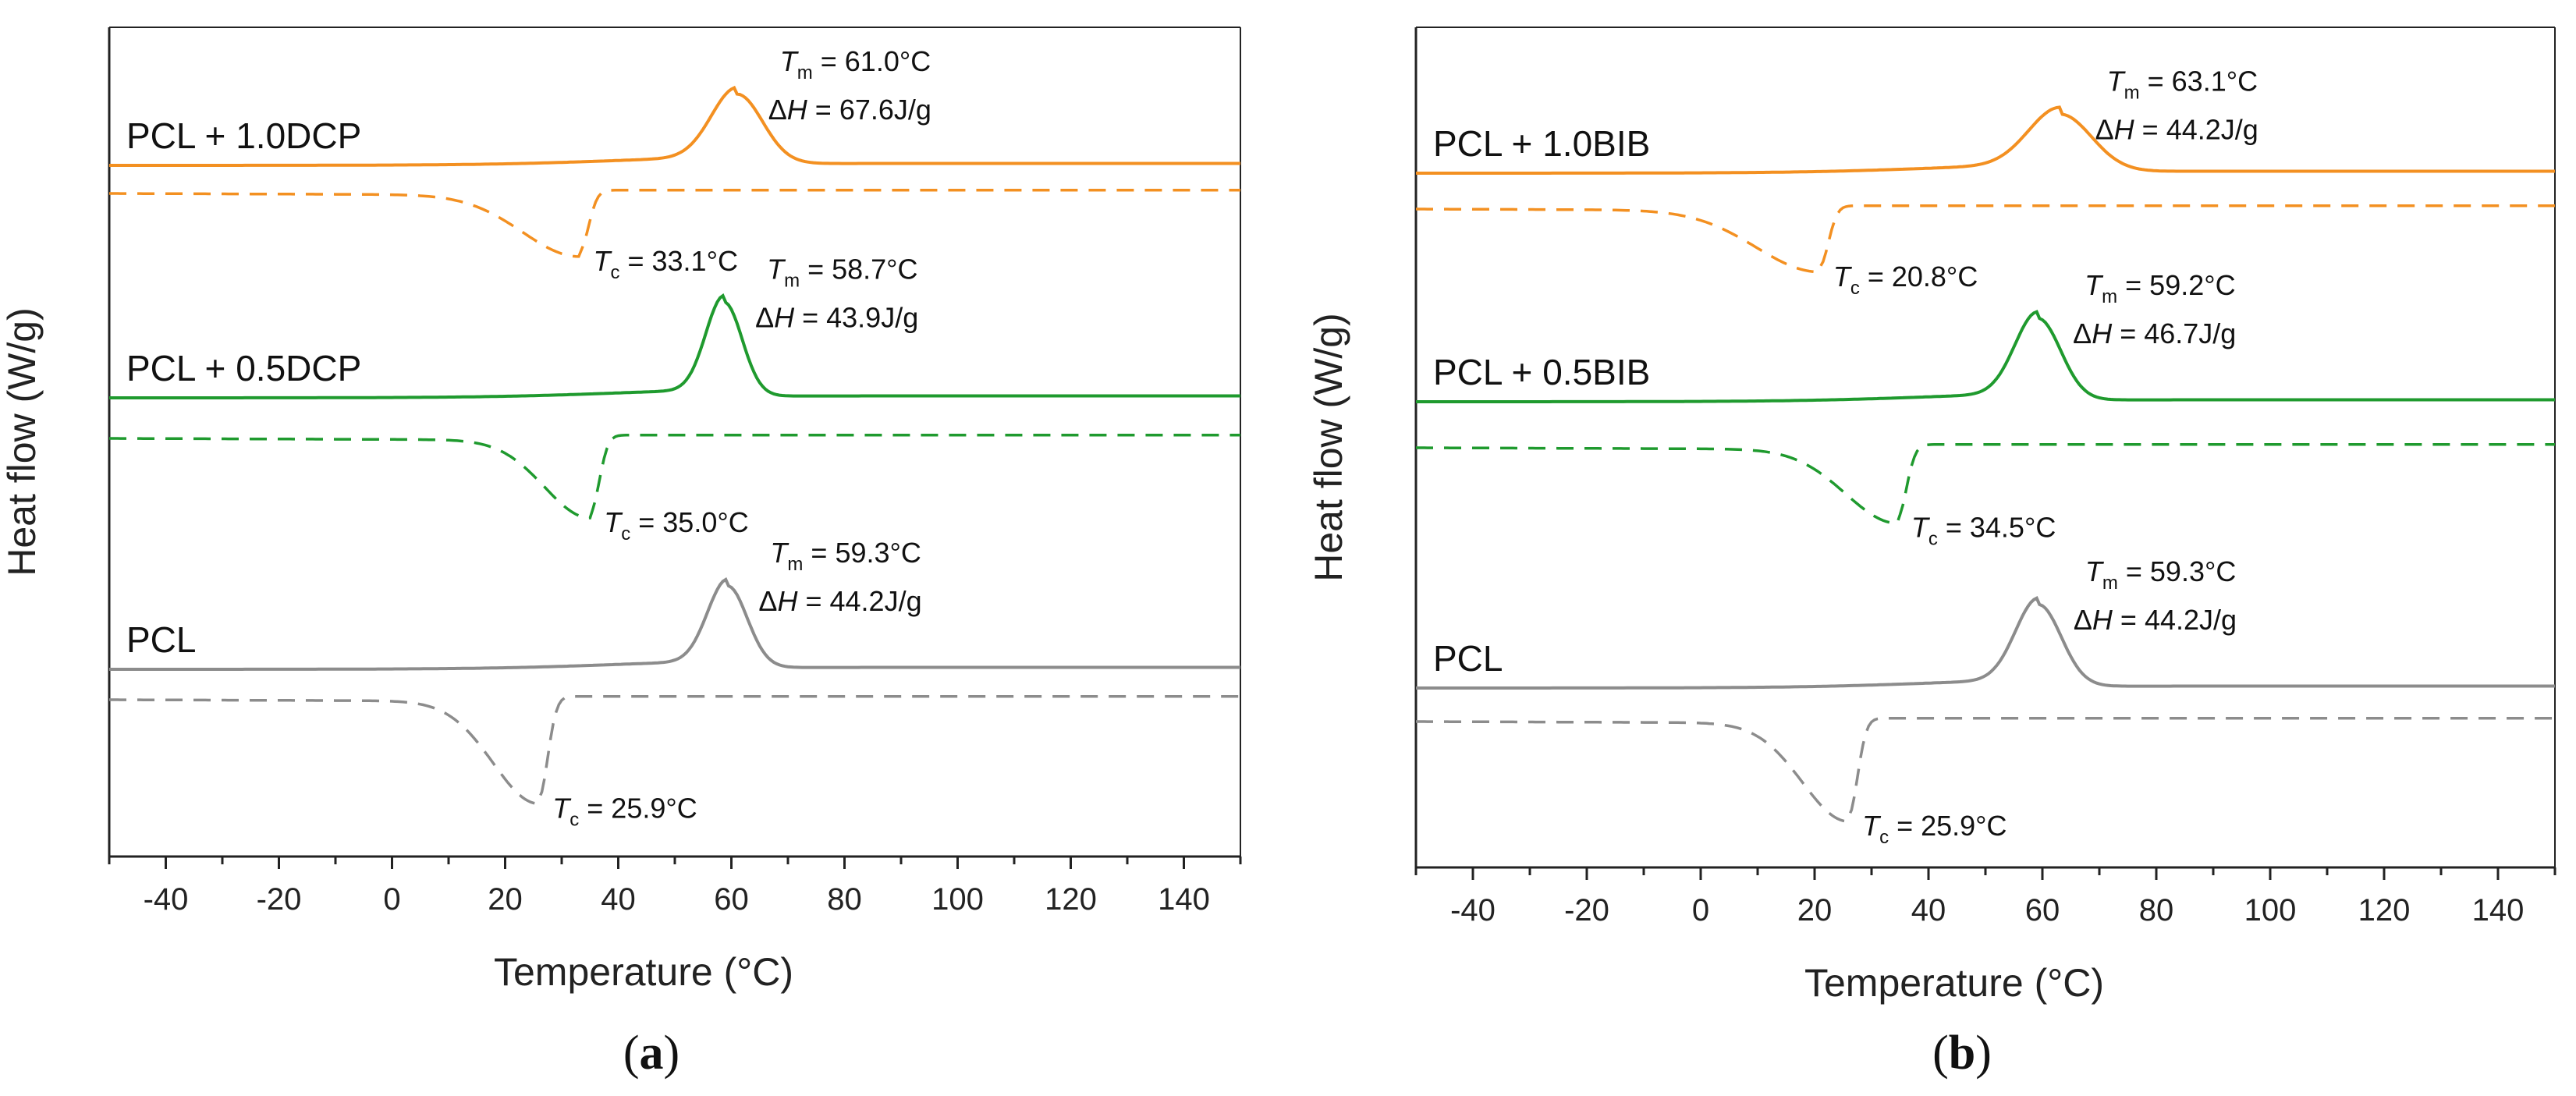  Describe the element at coordinates (22, 442) in the screenshot. I see `y-axis-title: Heat flow (W/g)` at that location.